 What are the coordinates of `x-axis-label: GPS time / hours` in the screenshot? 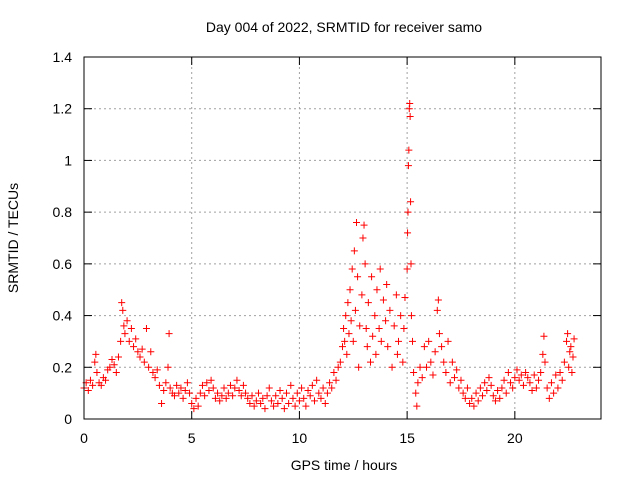 It's located at (344, 465).